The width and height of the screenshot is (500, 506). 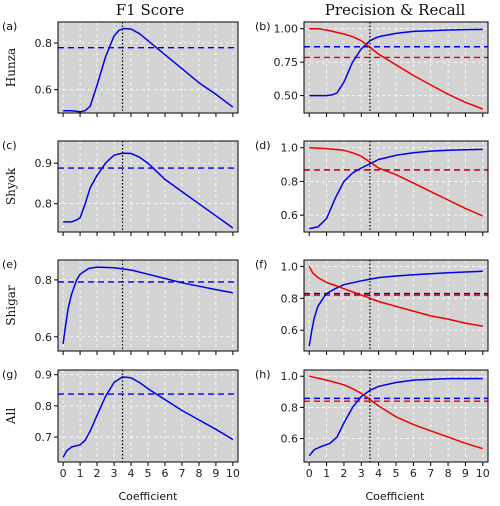 What do you see at coordinates (263, 145) in the screenshot?
I see `panel-letter: (d)` at bounding box center [263, 145].